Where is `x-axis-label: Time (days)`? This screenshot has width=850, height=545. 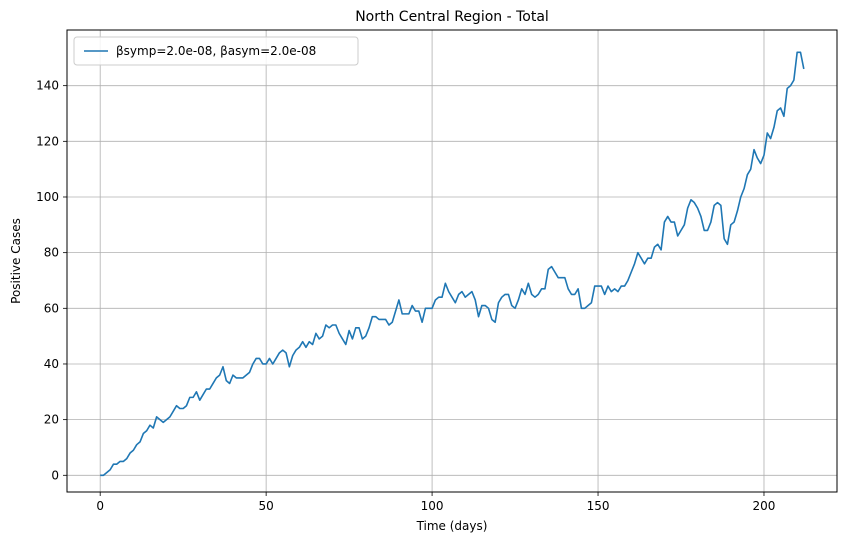
x-axis-label: Time (days) is located at coordinates (452, 526).